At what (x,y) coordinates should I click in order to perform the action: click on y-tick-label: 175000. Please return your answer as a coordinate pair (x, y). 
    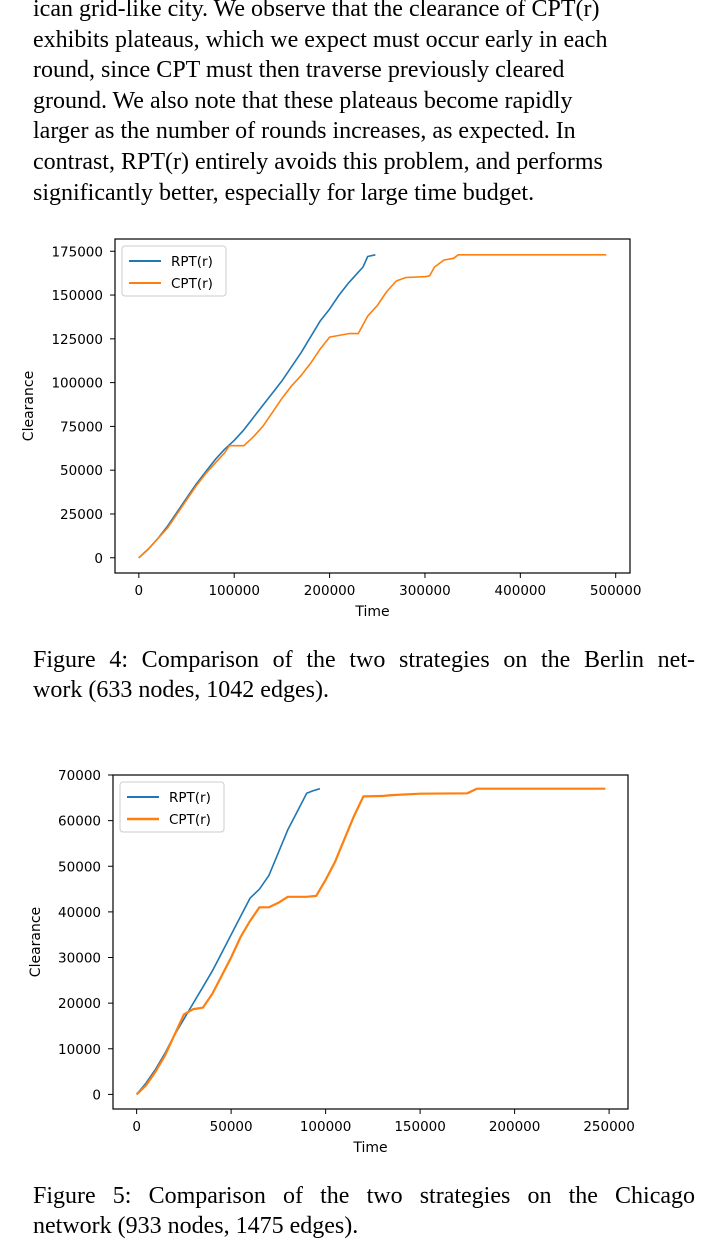
    Looking at the image, I should click on (77, 252).